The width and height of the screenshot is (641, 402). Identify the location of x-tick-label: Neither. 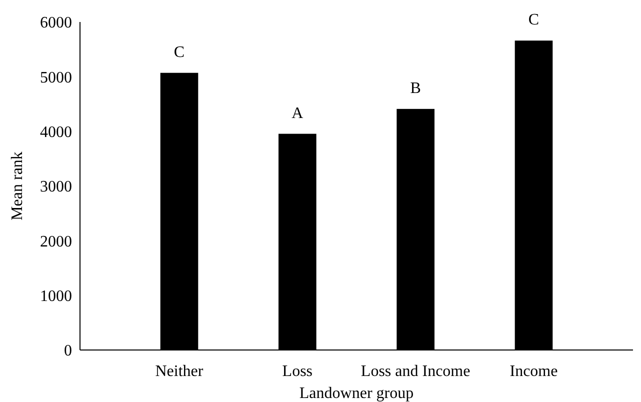
(179, 371).